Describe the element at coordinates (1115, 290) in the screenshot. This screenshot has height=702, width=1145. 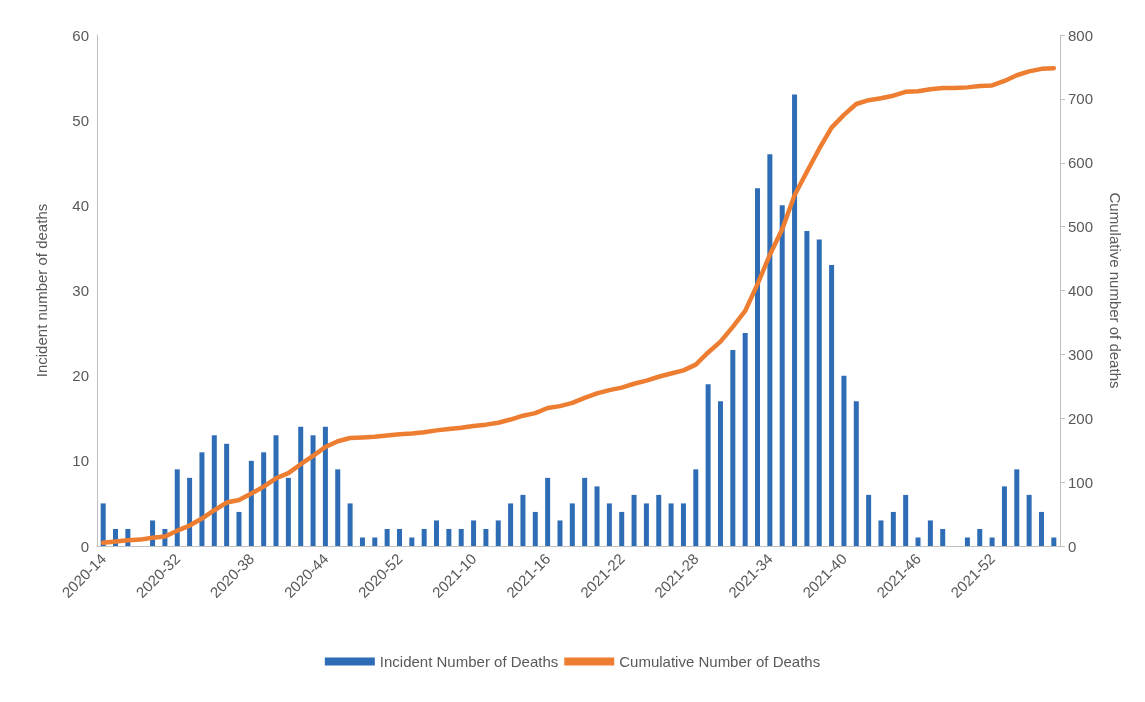
I see `y2-axis-title: Cumulative number of deaths` at that location.